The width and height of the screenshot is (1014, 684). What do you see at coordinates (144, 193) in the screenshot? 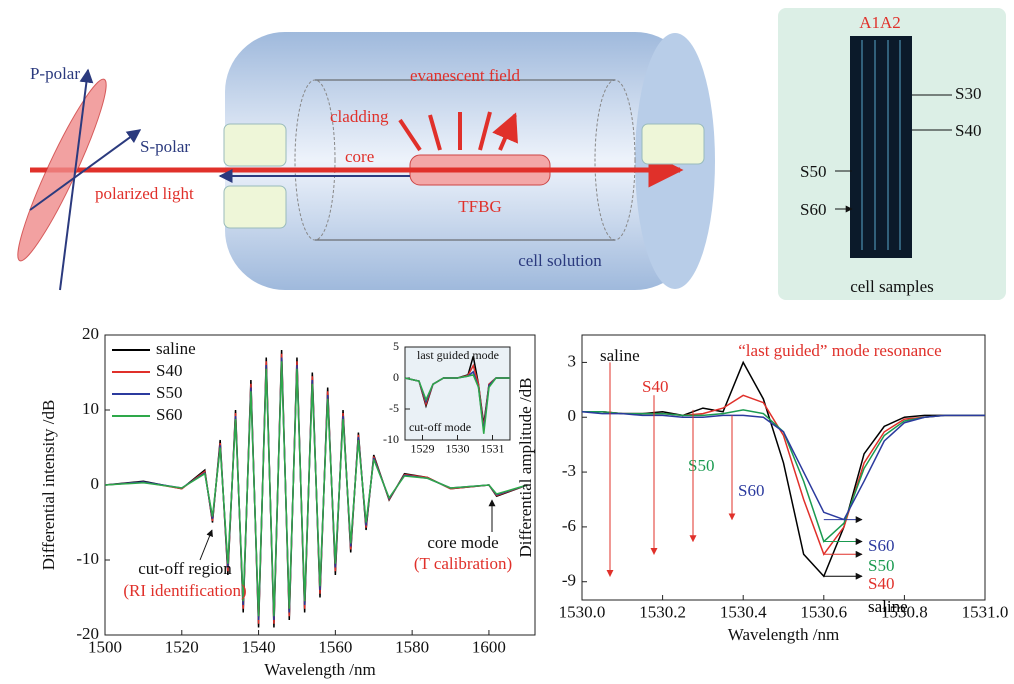
I see `label: polarized light` at bounding box center [144, 193].